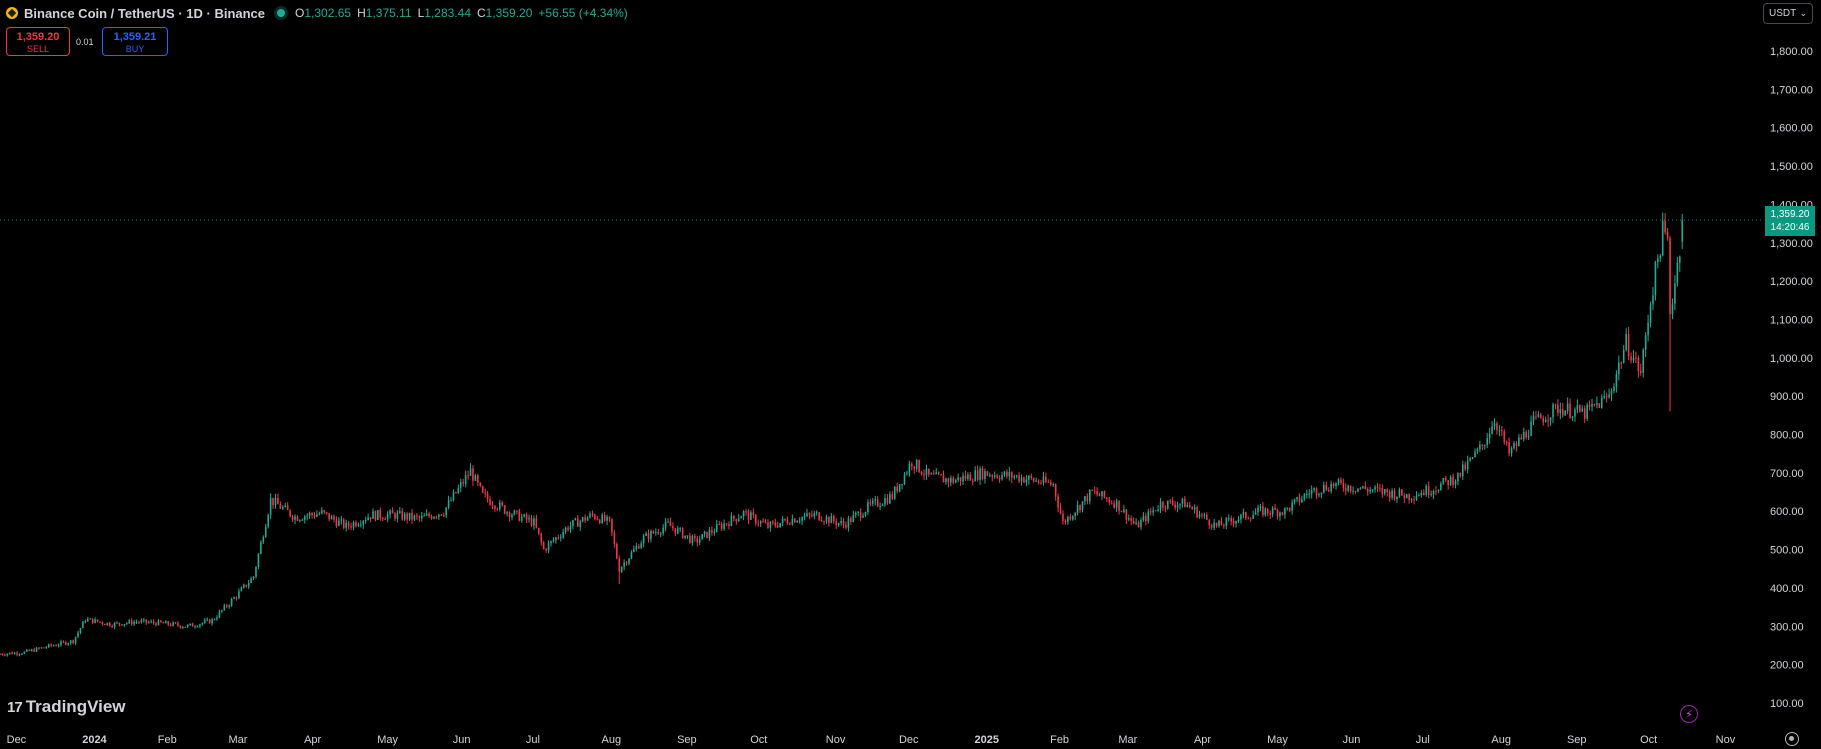 The height and width of the screenshot is (749, 1821). Describe the element at coordinates (1787, 397) in the screenshot. I see `y-tick-label: 900.00` at that location.